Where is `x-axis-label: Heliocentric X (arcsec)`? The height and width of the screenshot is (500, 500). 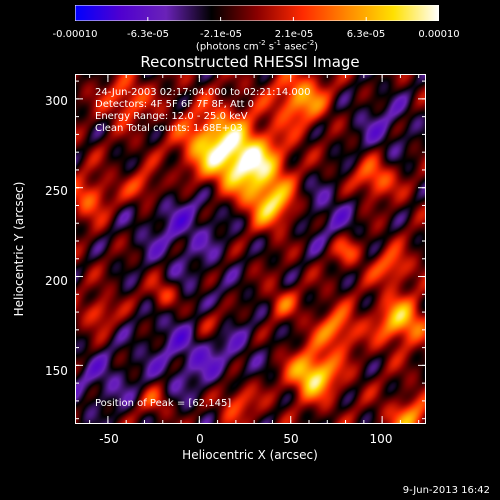
x-axis-label: Heliocentric X (arcsec) is located at coordinates (250, 455).